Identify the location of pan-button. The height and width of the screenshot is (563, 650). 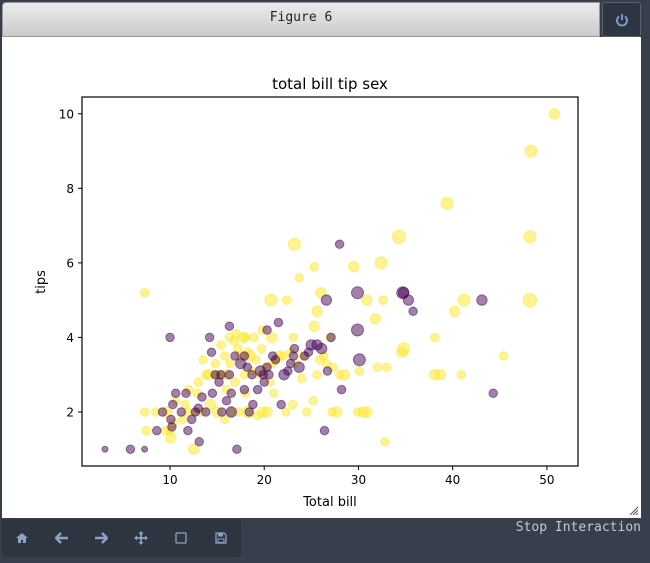
(141, 538).